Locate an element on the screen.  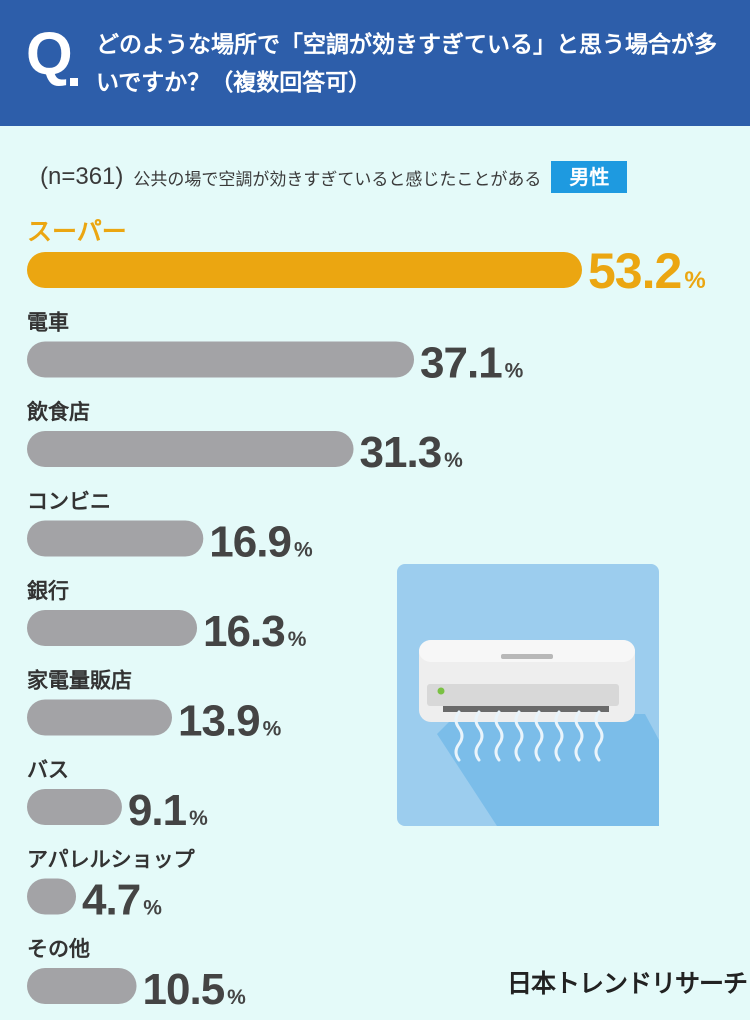
survey-description: 公共の場で空調が効きすぎていると感じたことがある is located at coordinates (337, 179).